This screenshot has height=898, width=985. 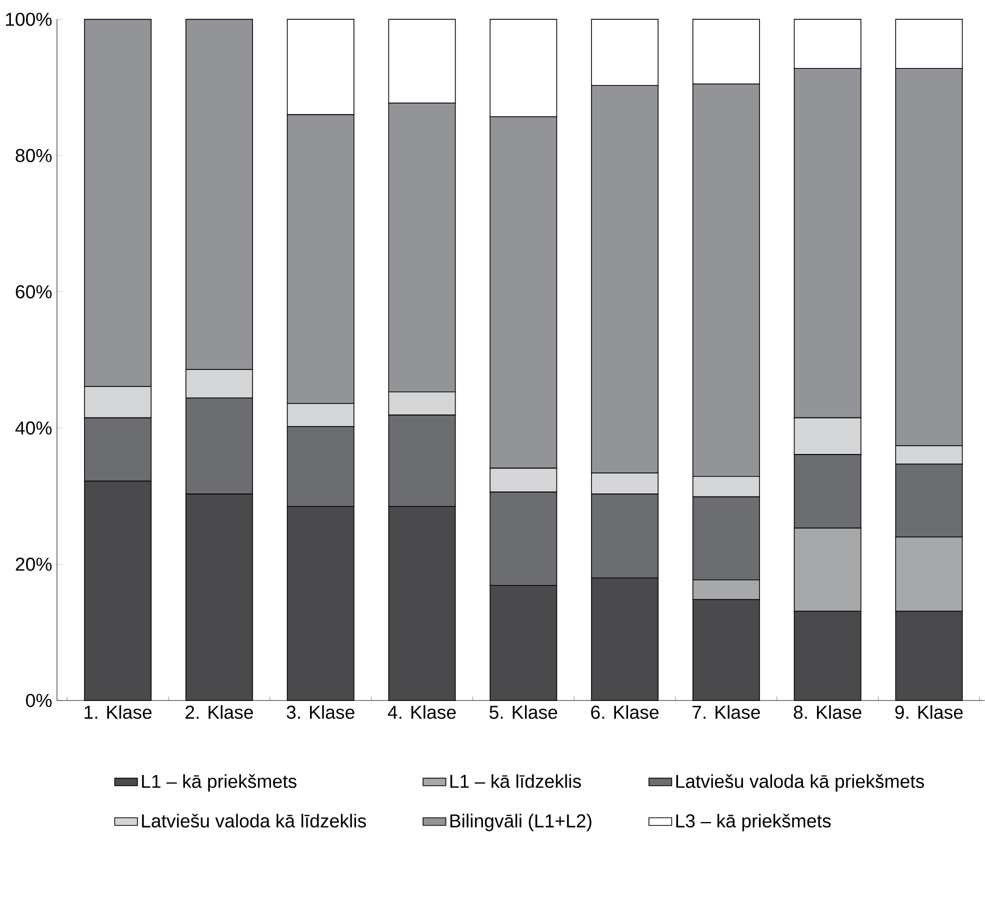 I want to click on legend-label: Bilingvāli (L1+L2), so click(x=521, y=823).